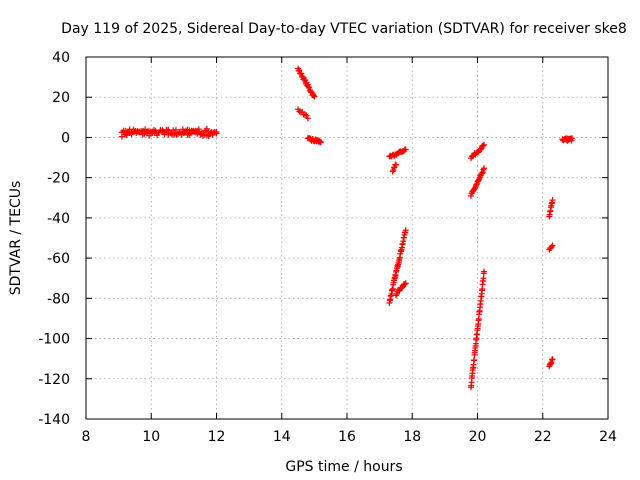 The width and height of the screenshot is (640, 480). Describe the element at coordinates (58, 259) in the screenshot. I see `y-tick-label: -60` at that location.